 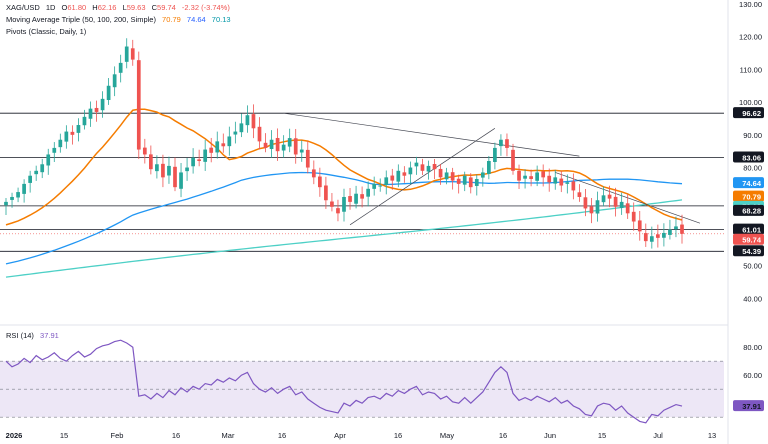 I want to click on time-tick-11: 15, so click(x=602, y=435).